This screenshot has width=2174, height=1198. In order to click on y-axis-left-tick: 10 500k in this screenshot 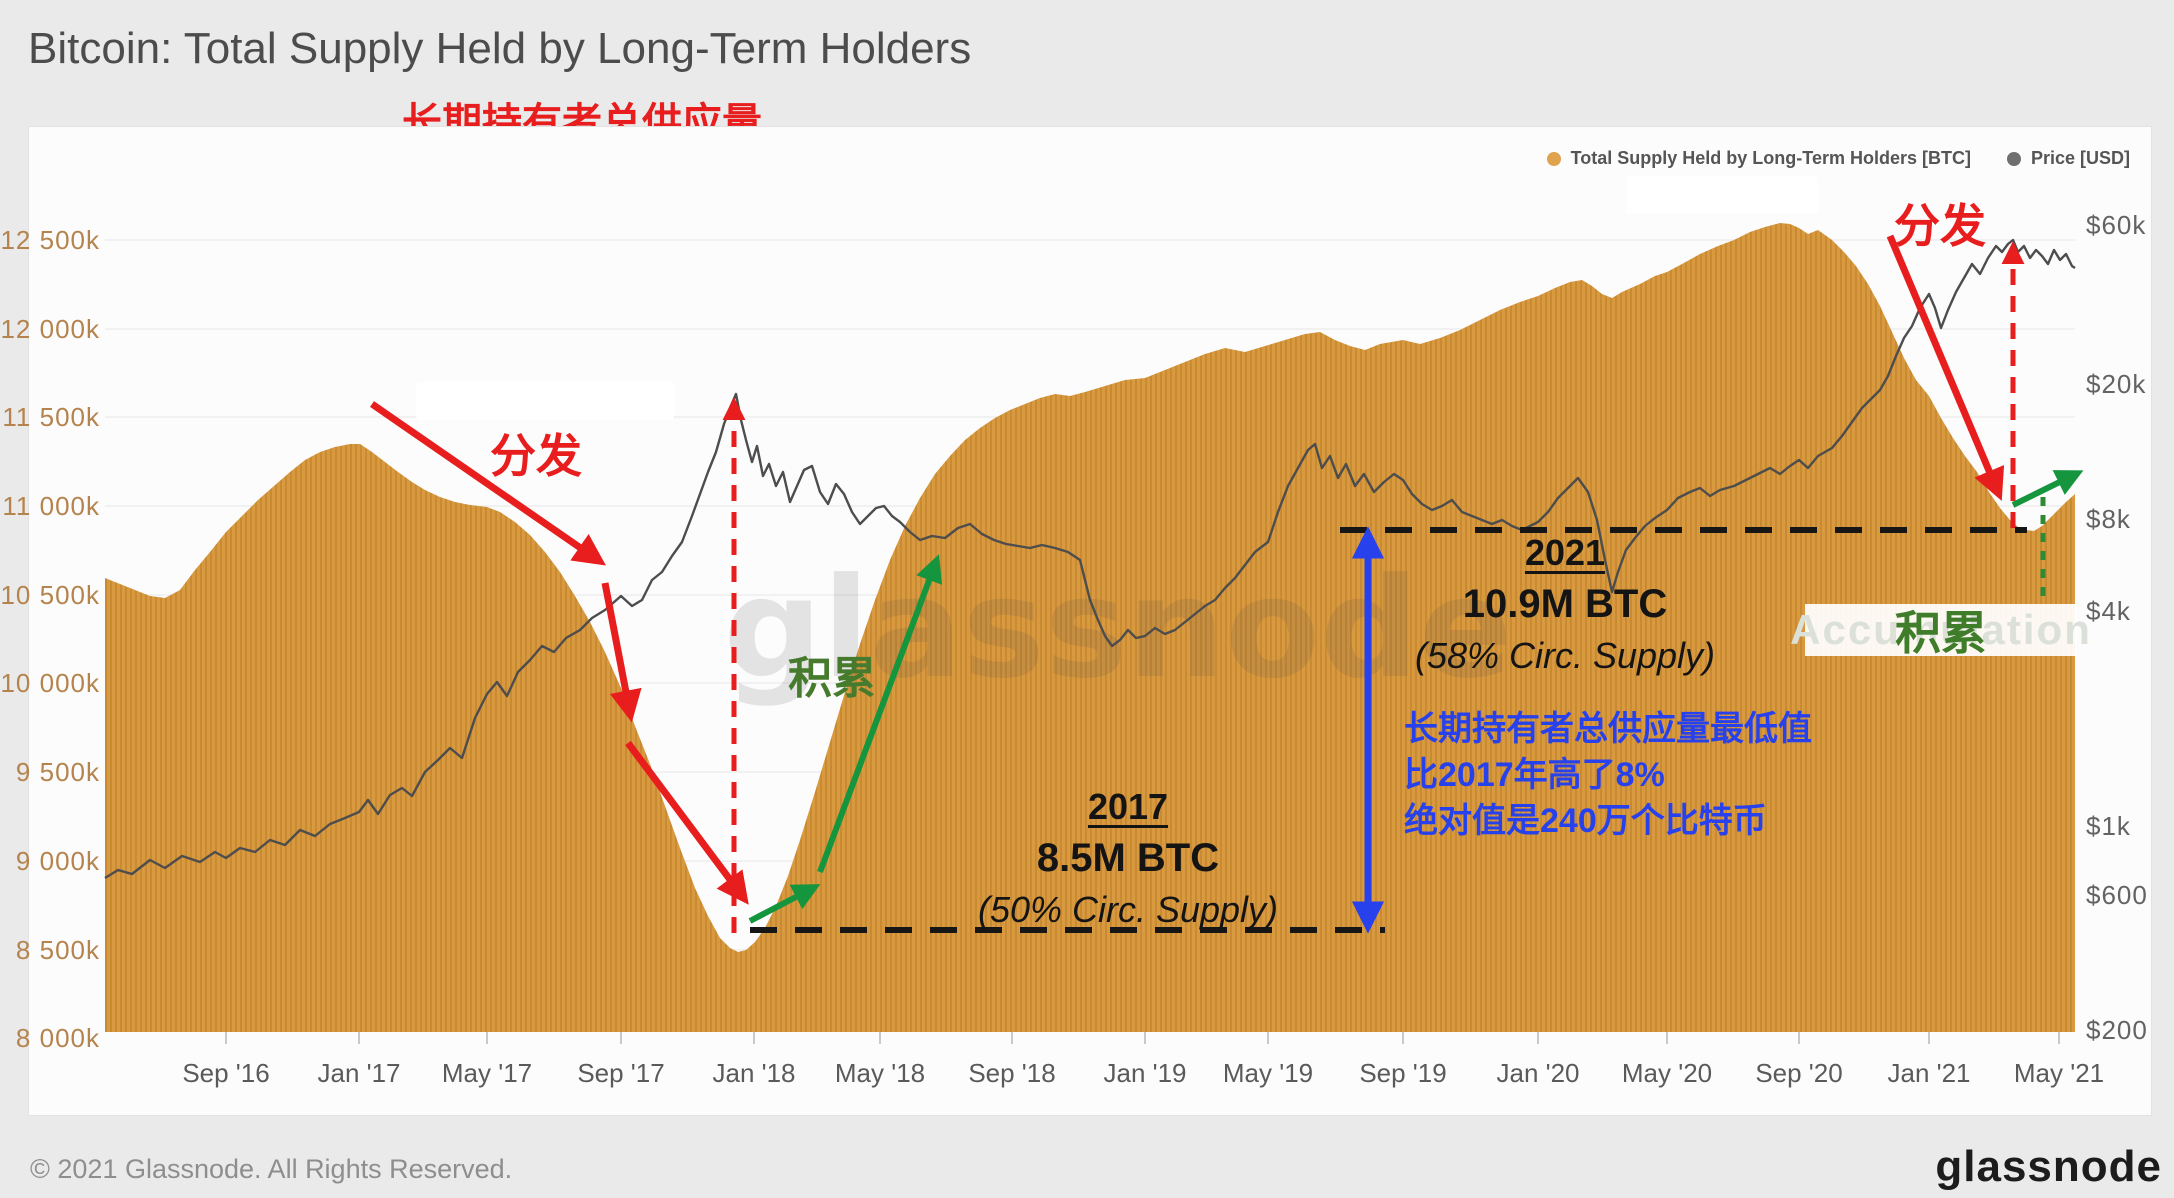, I will do `click(50, 595)`.